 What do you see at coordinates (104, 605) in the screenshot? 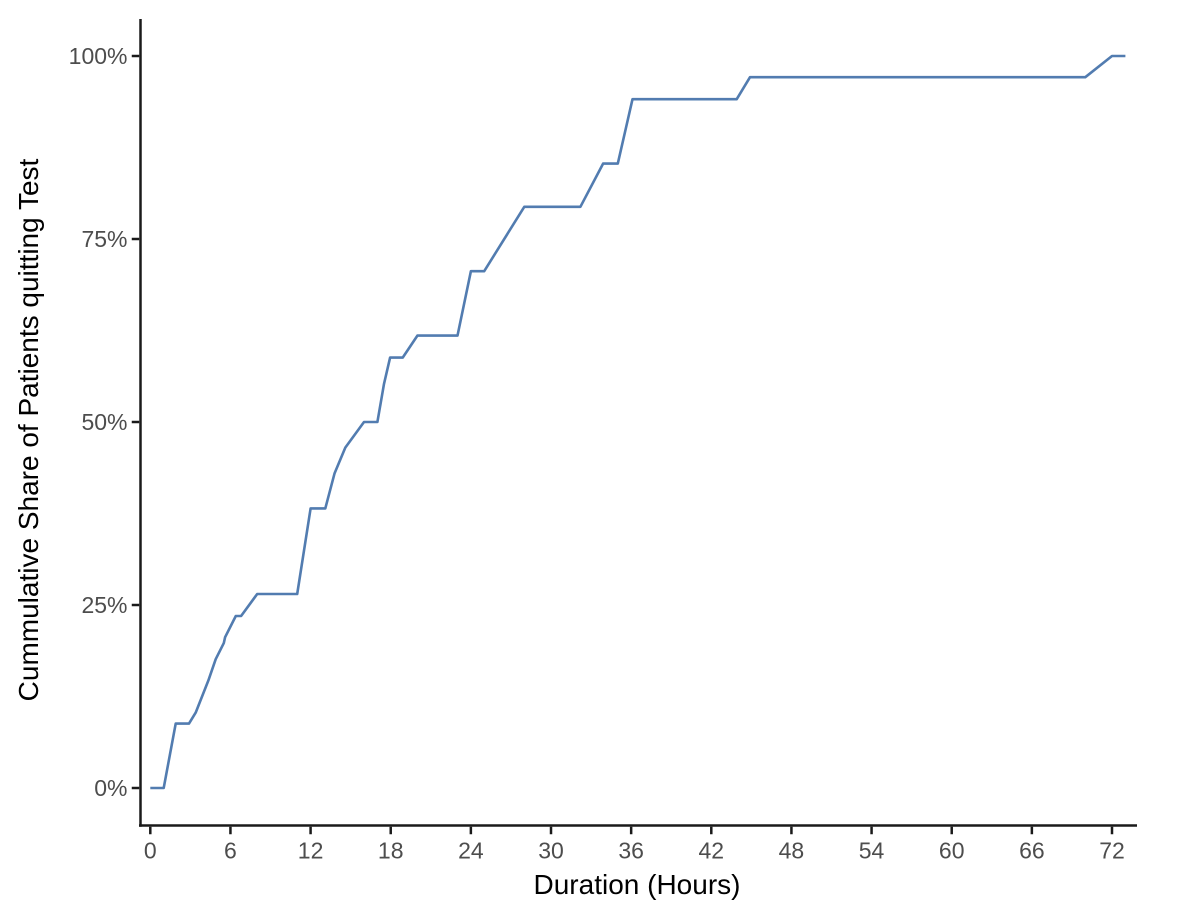
I see `y-tick-label: 25%` at bounding box center [104, 605].